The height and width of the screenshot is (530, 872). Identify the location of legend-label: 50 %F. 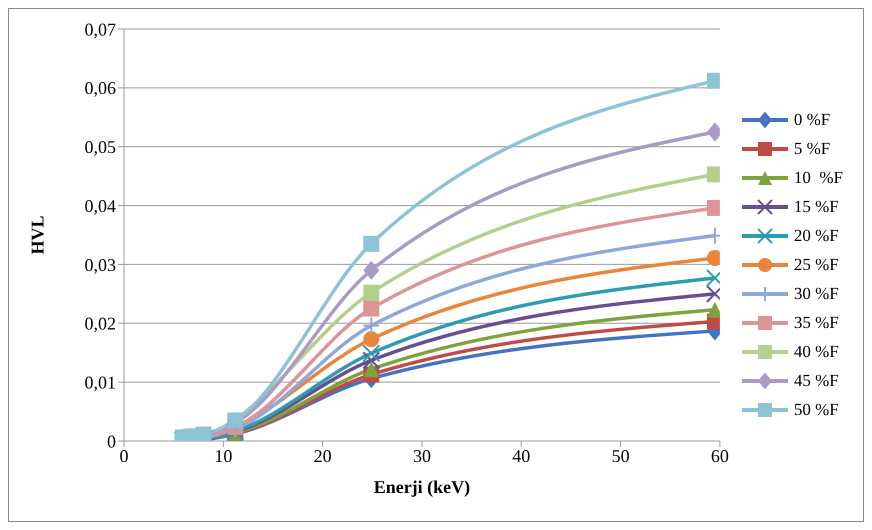
(816, 410).